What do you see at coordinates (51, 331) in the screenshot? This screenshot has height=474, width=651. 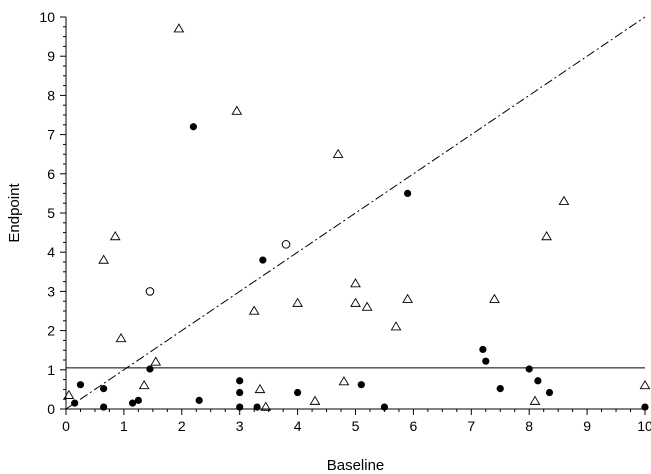 I see `y-tick-label: 2` at bounding box center [51, 331].